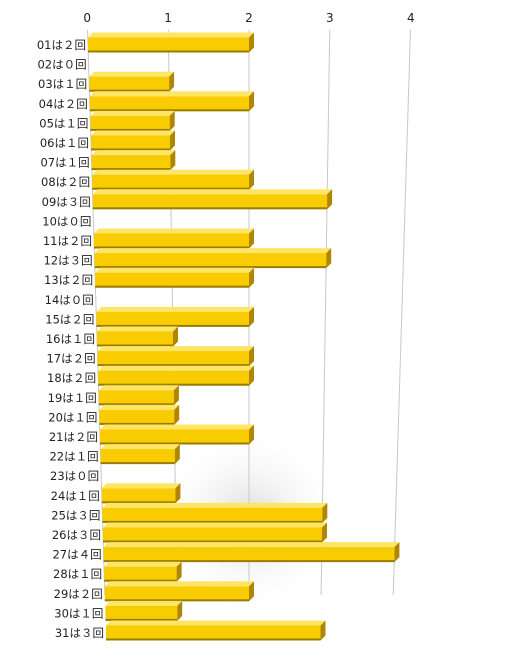 The image size is (505, 657). Describe the element at coordinates (76, 555) in the screenshot. I see `category-label: 27は４回` at that location.